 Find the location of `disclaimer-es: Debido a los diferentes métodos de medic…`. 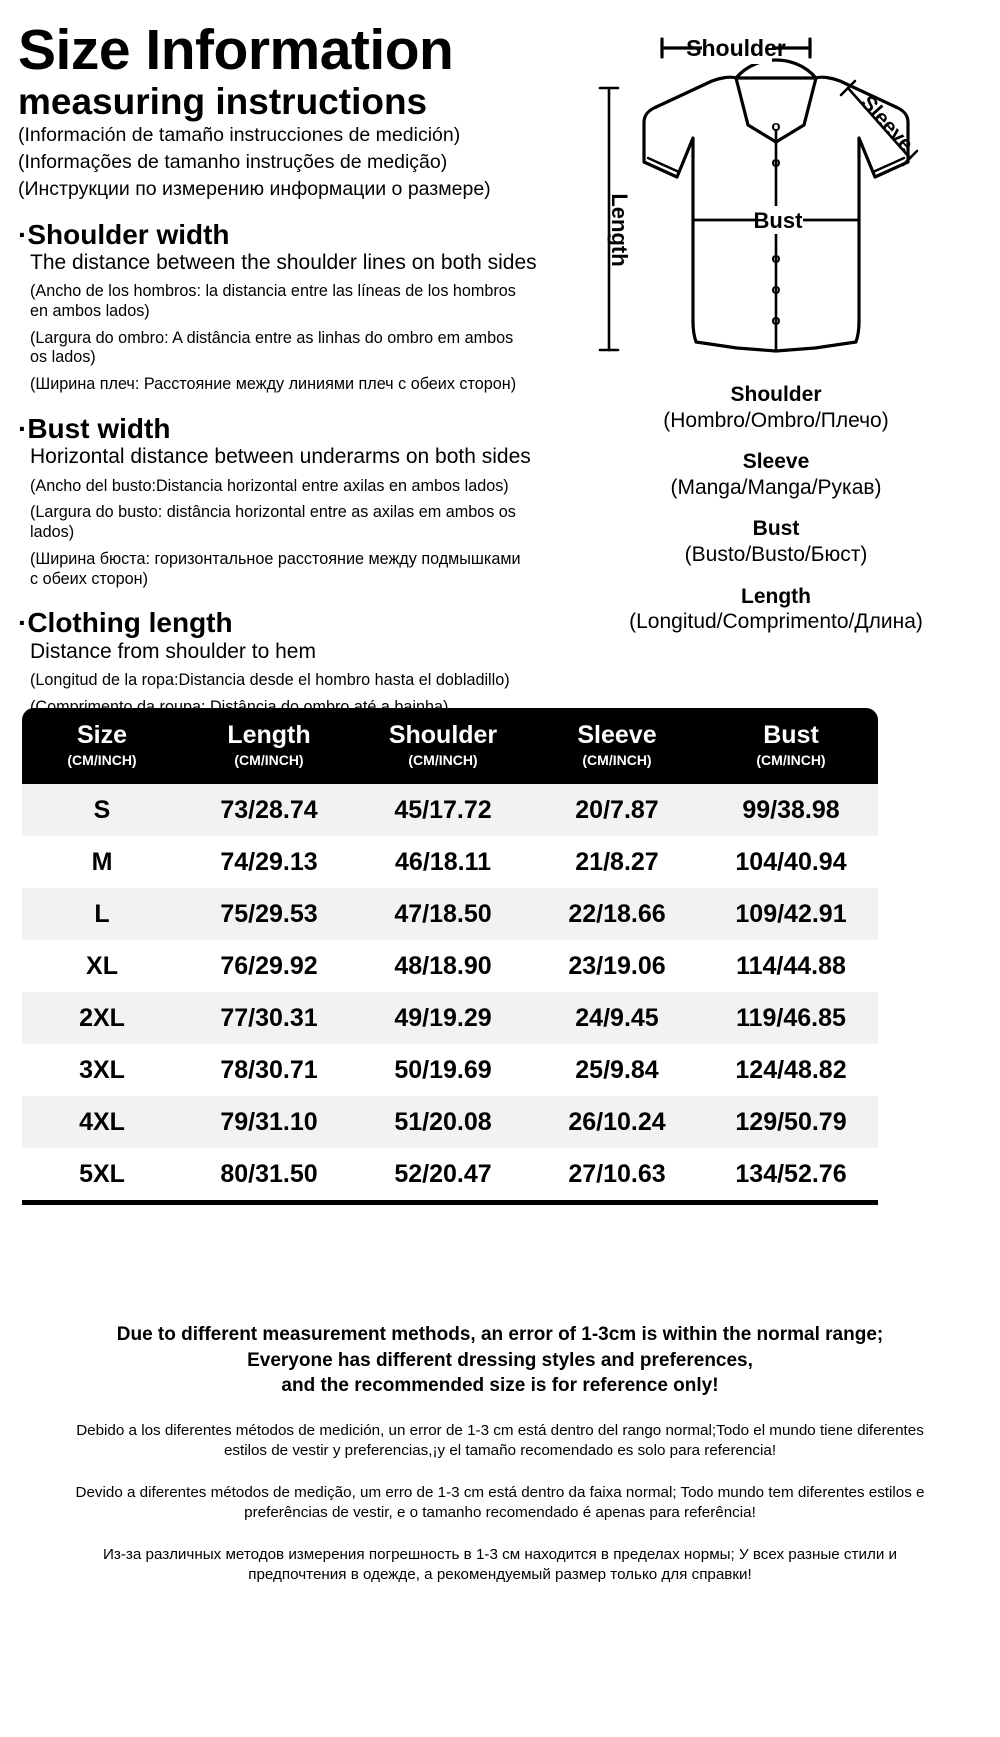

disclaimer-es: Debido a los diferentes métodos de medic… is located at coordinates (500, 1440).